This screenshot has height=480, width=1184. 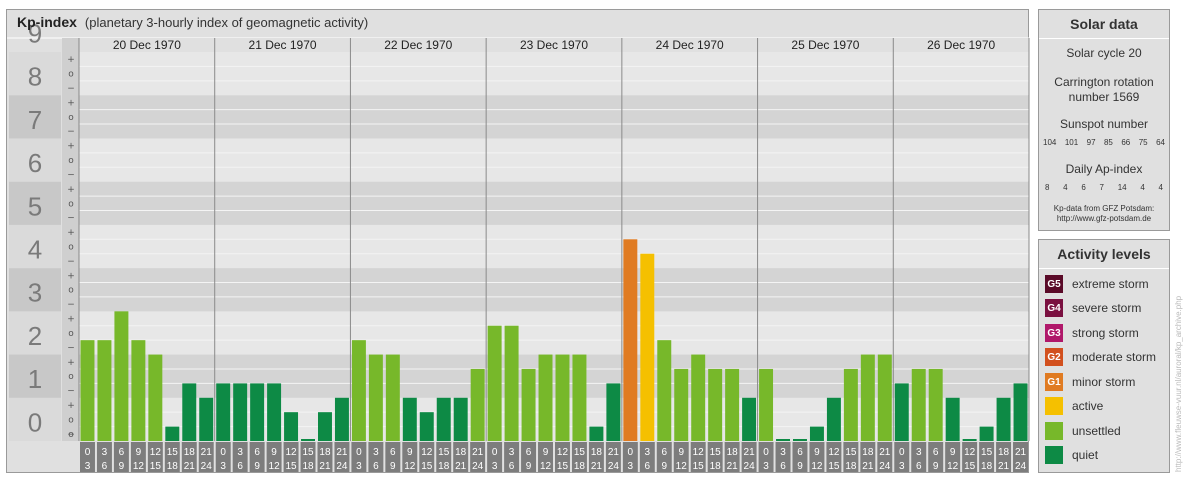 I want to click on y-tick-label: 5, so click(x=35, y=206).